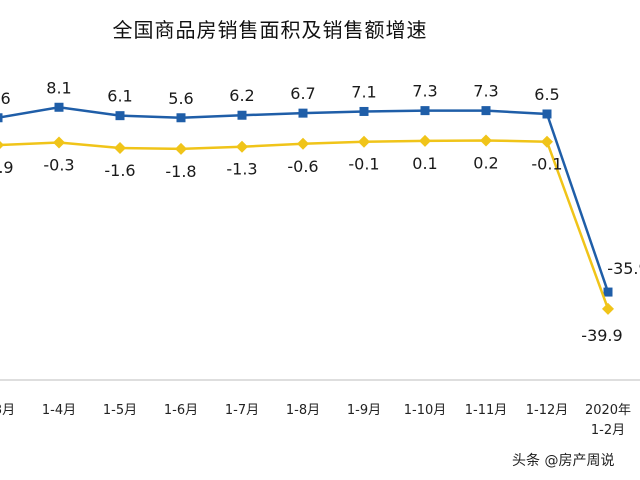 The width and height of the screenshot is (640, 480). I want to click on x-tick-label: 1-8月, so click(303, 410).